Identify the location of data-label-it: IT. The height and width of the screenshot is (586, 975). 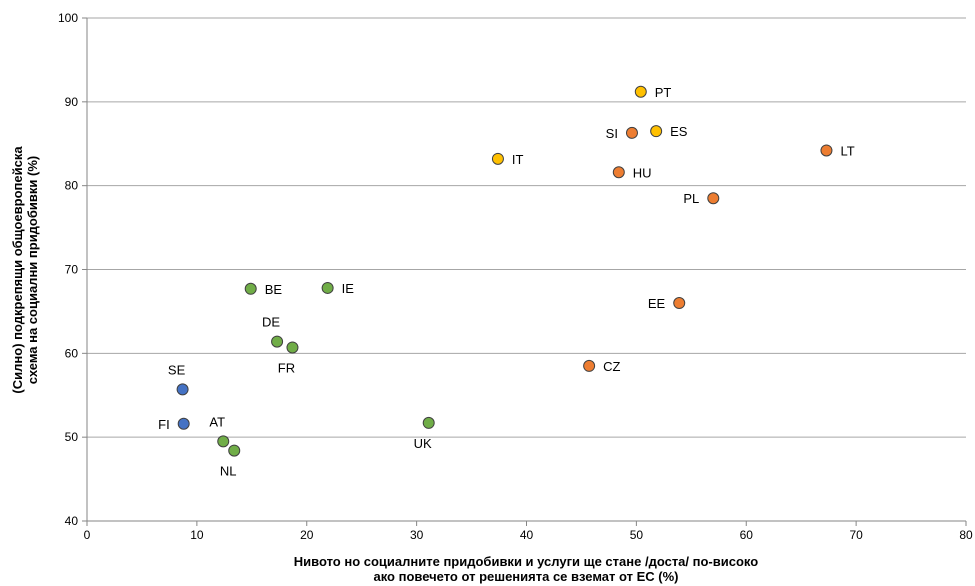
(518, 159).